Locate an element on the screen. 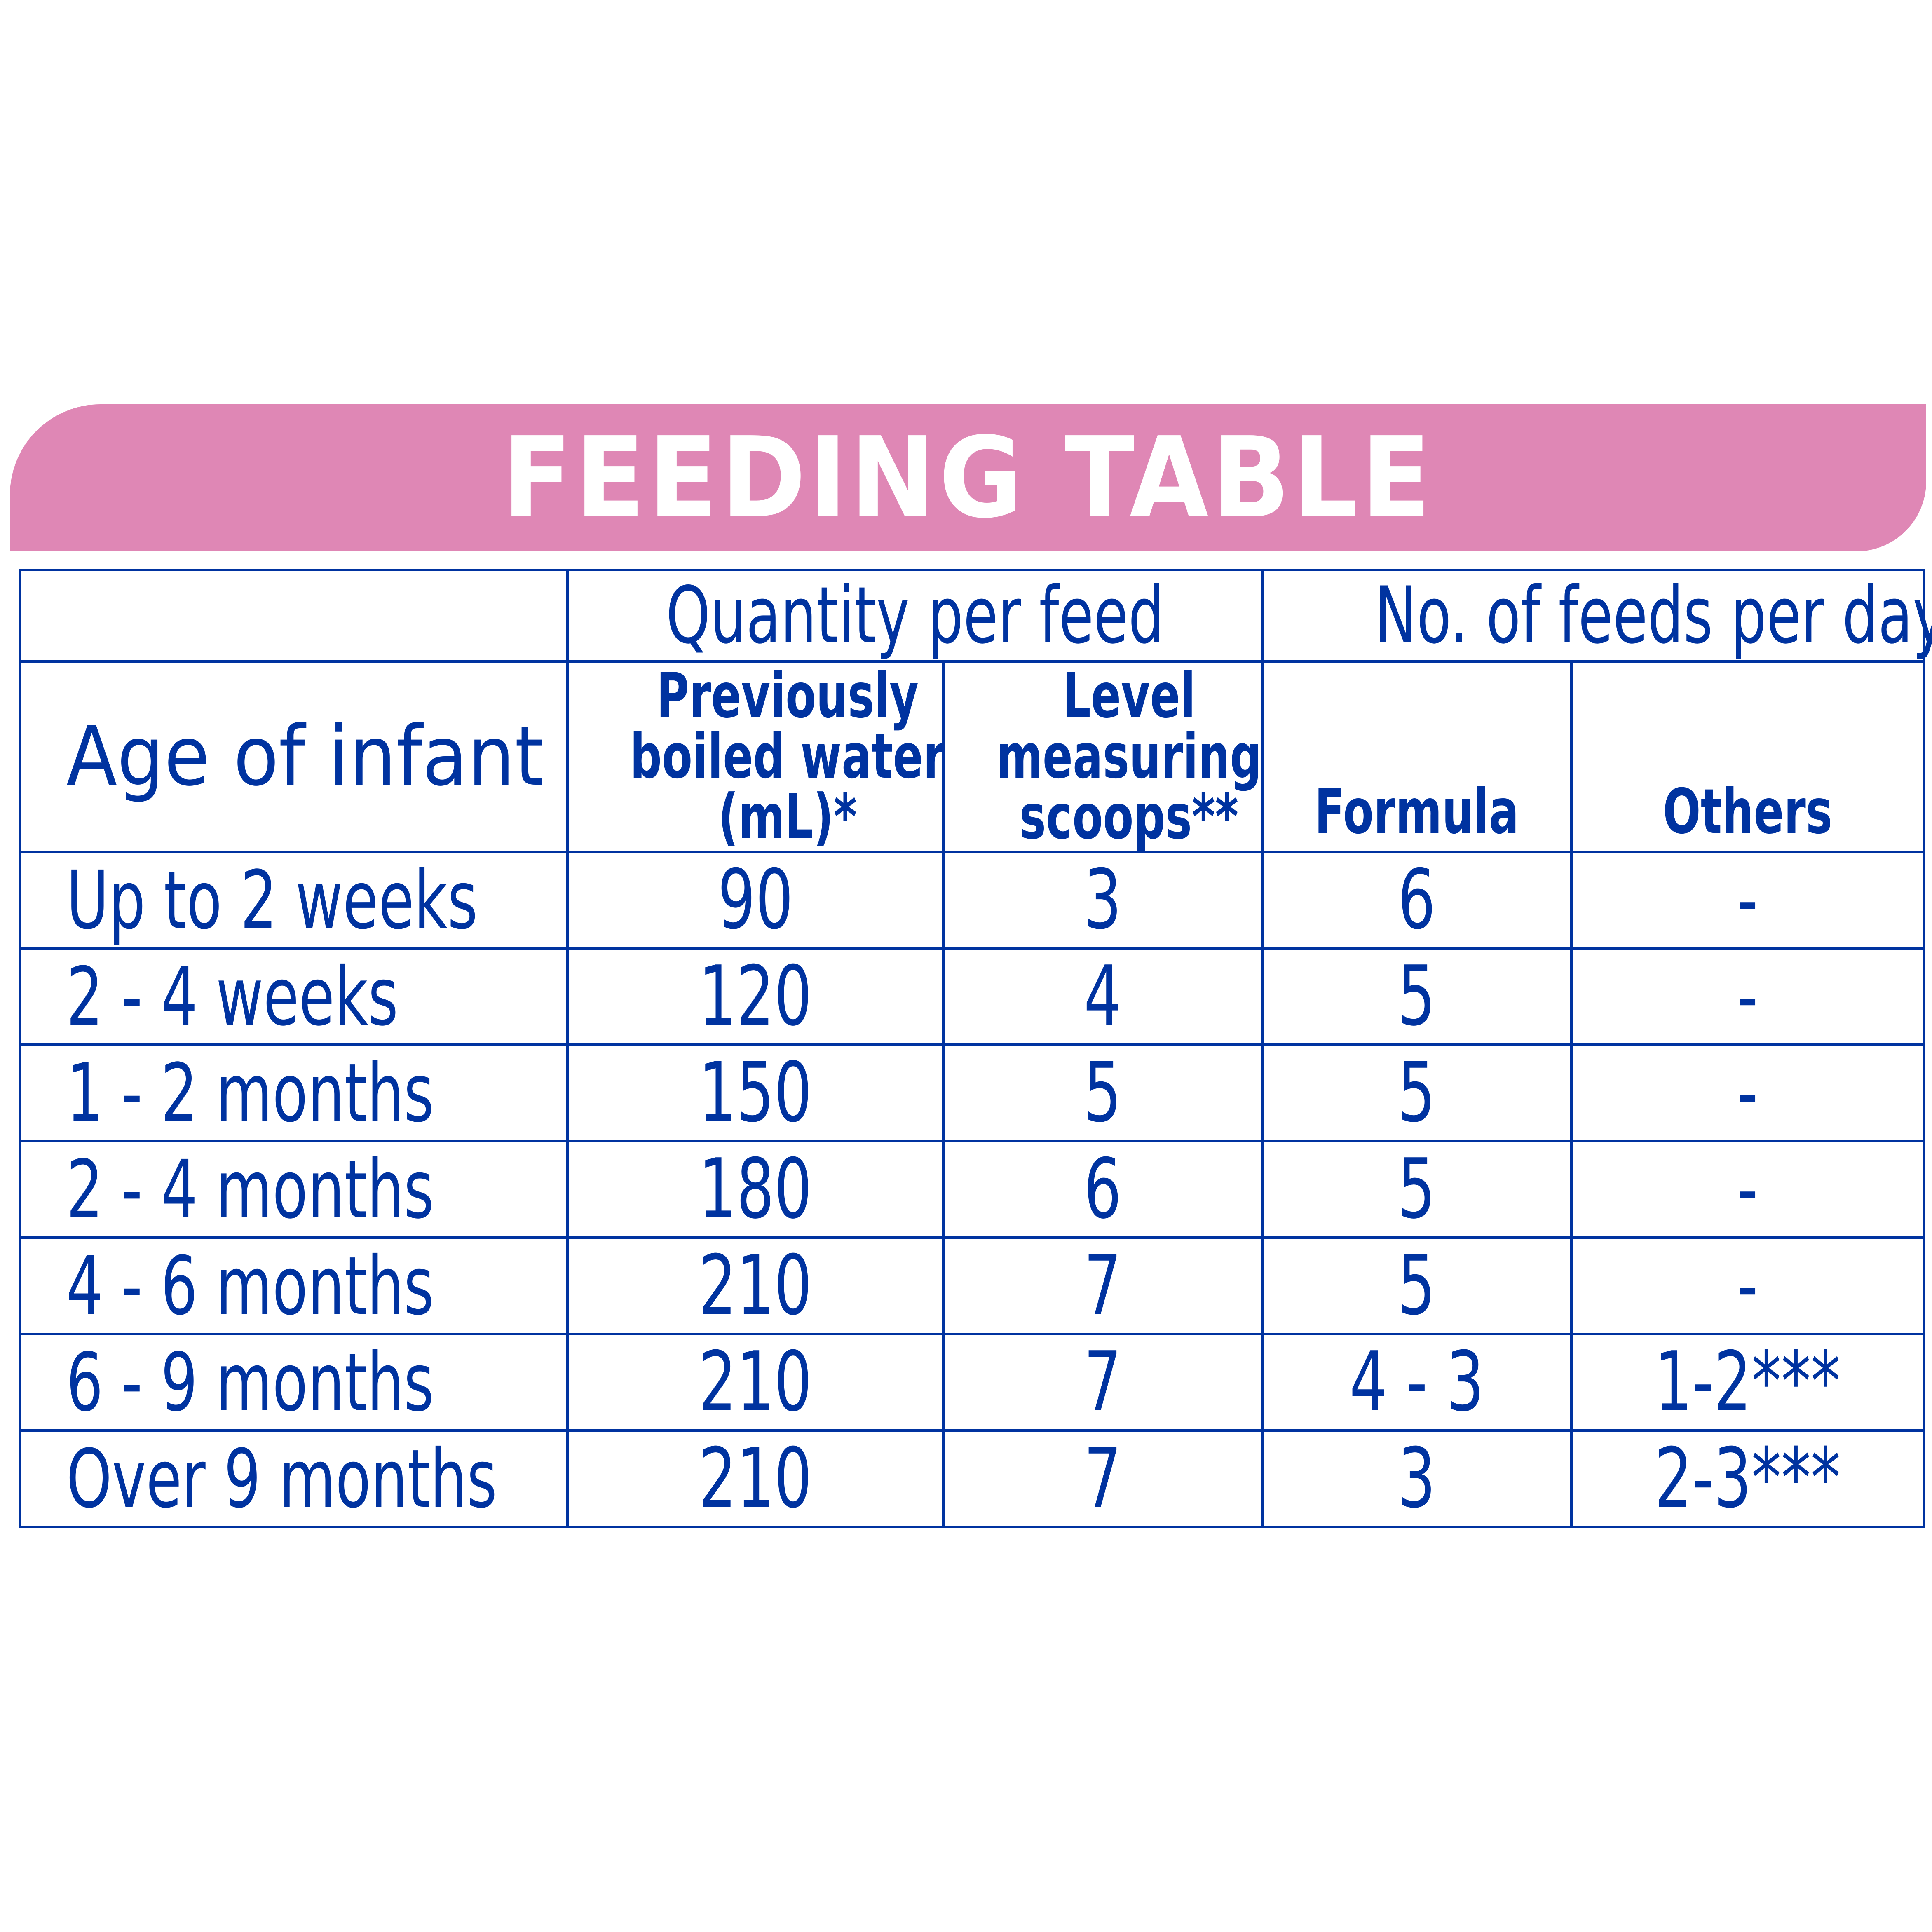 This screenshot has width=1932, height=1932. header-formula-text: Formula is located at coordinates (1416, 812).